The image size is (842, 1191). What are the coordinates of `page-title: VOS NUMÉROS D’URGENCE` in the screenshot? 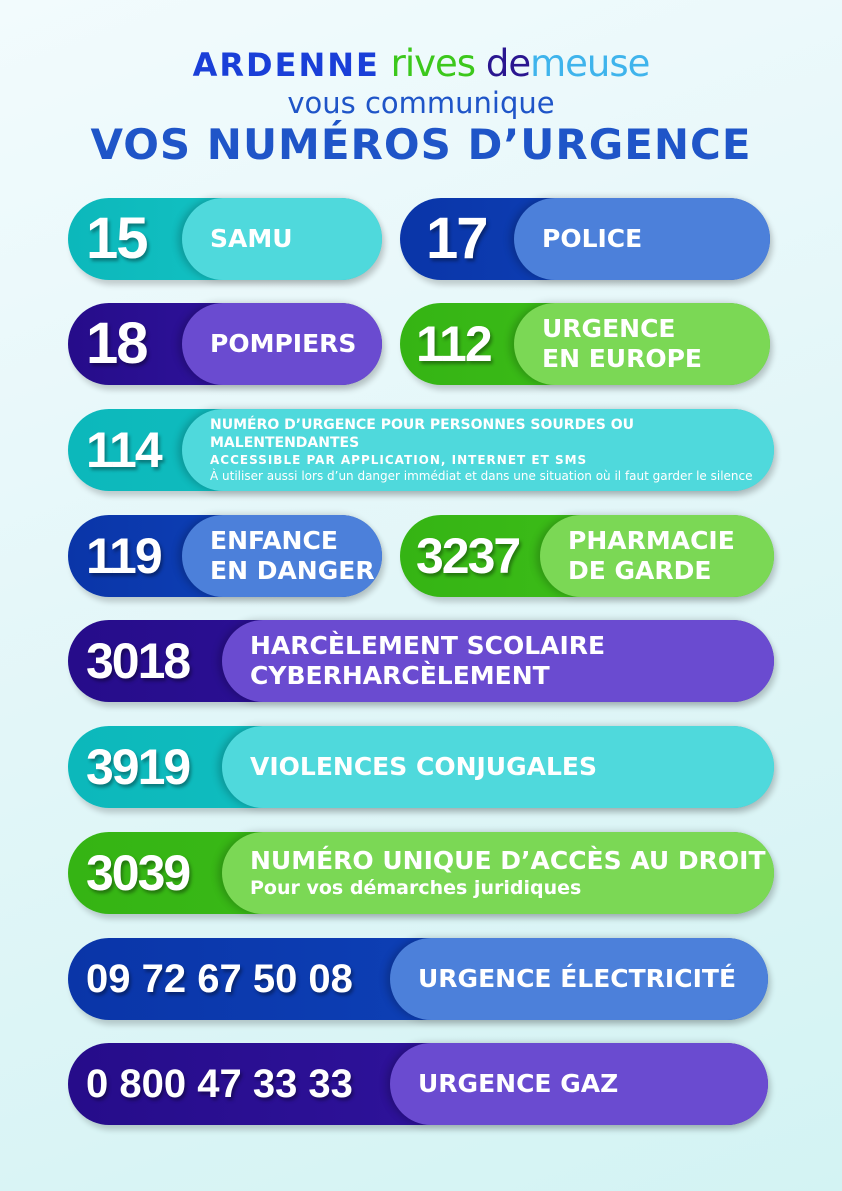 It's located at (421, 144).